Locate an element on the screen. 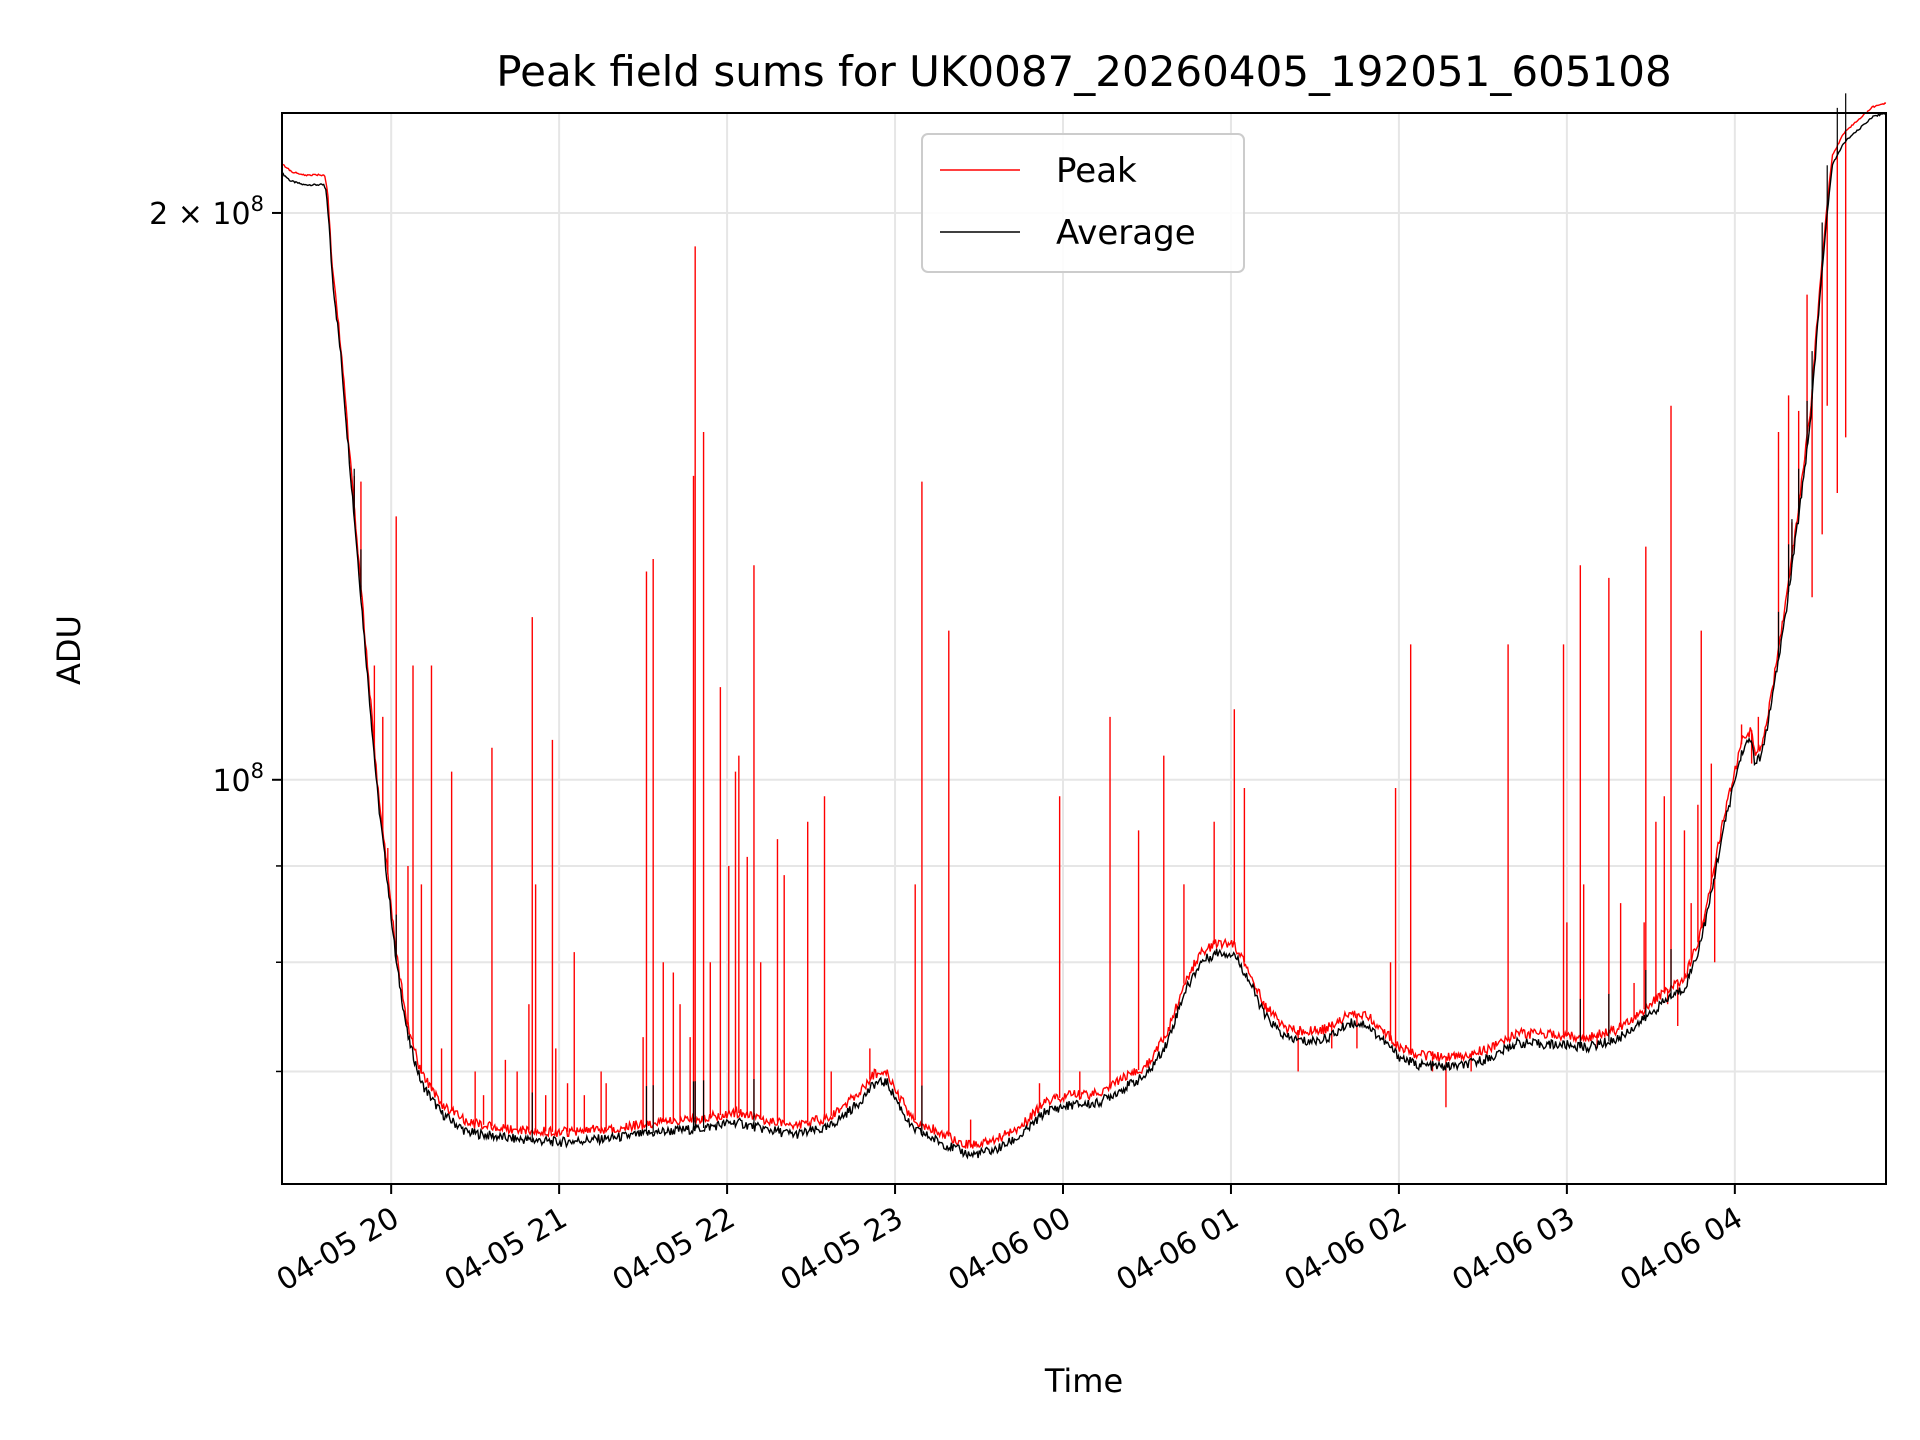  y-tick-mantissa: 10 is located at coordinates (231, 781).